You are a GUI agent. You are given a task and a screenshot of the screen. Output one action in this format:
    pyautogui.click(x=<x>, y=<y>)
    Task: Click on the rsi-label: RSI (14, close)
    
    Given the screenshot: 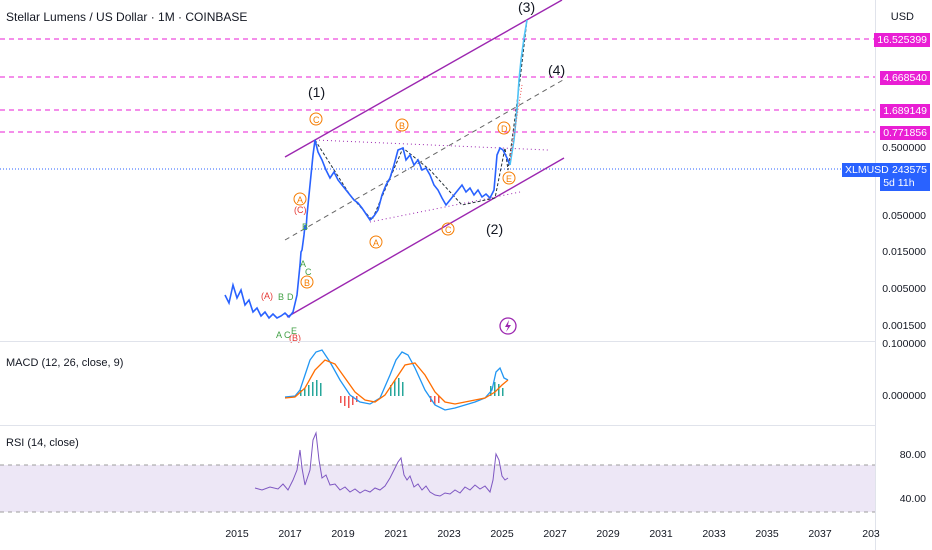 What is the action you would take?
    pyautogui.click(x=42, y=443)
    